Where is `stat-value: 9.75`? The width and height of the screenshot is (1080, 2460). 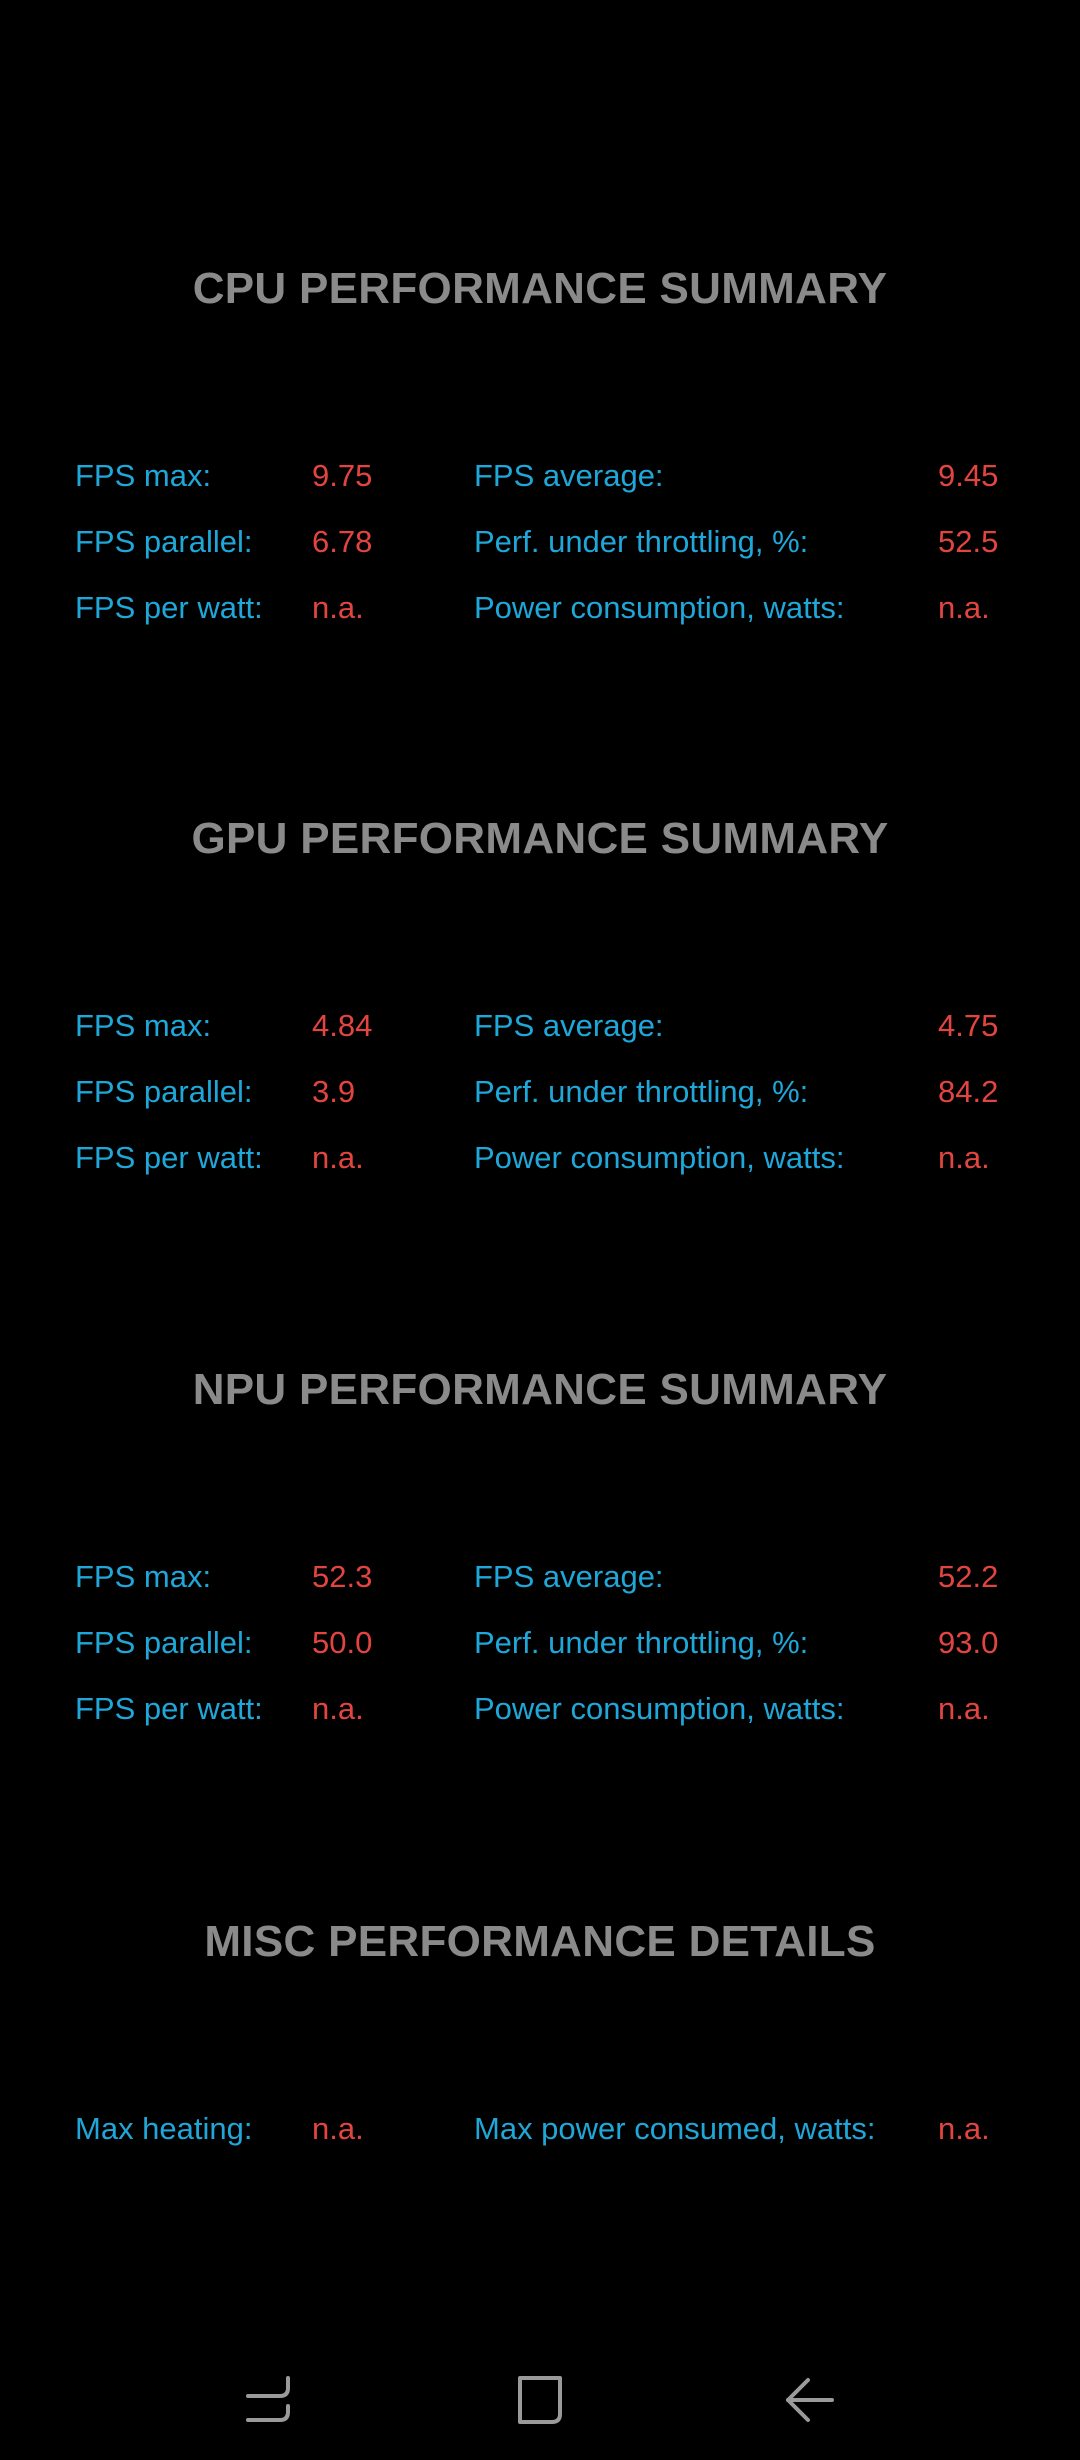 stat-value: 9.75 is located at coordinates (342, 475).